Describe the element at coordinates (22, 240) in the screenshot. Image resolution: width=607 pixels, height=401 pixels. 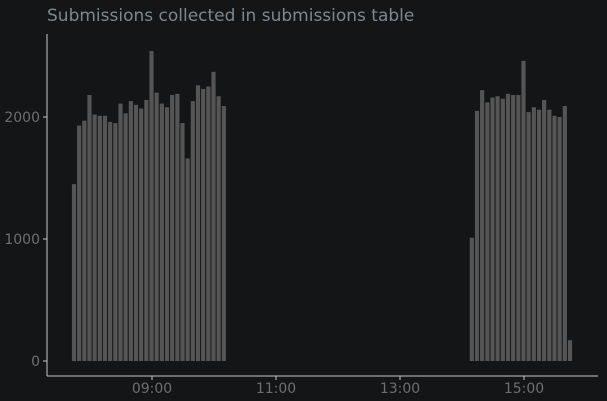
I see `y-tick-label: 1000` at that location.